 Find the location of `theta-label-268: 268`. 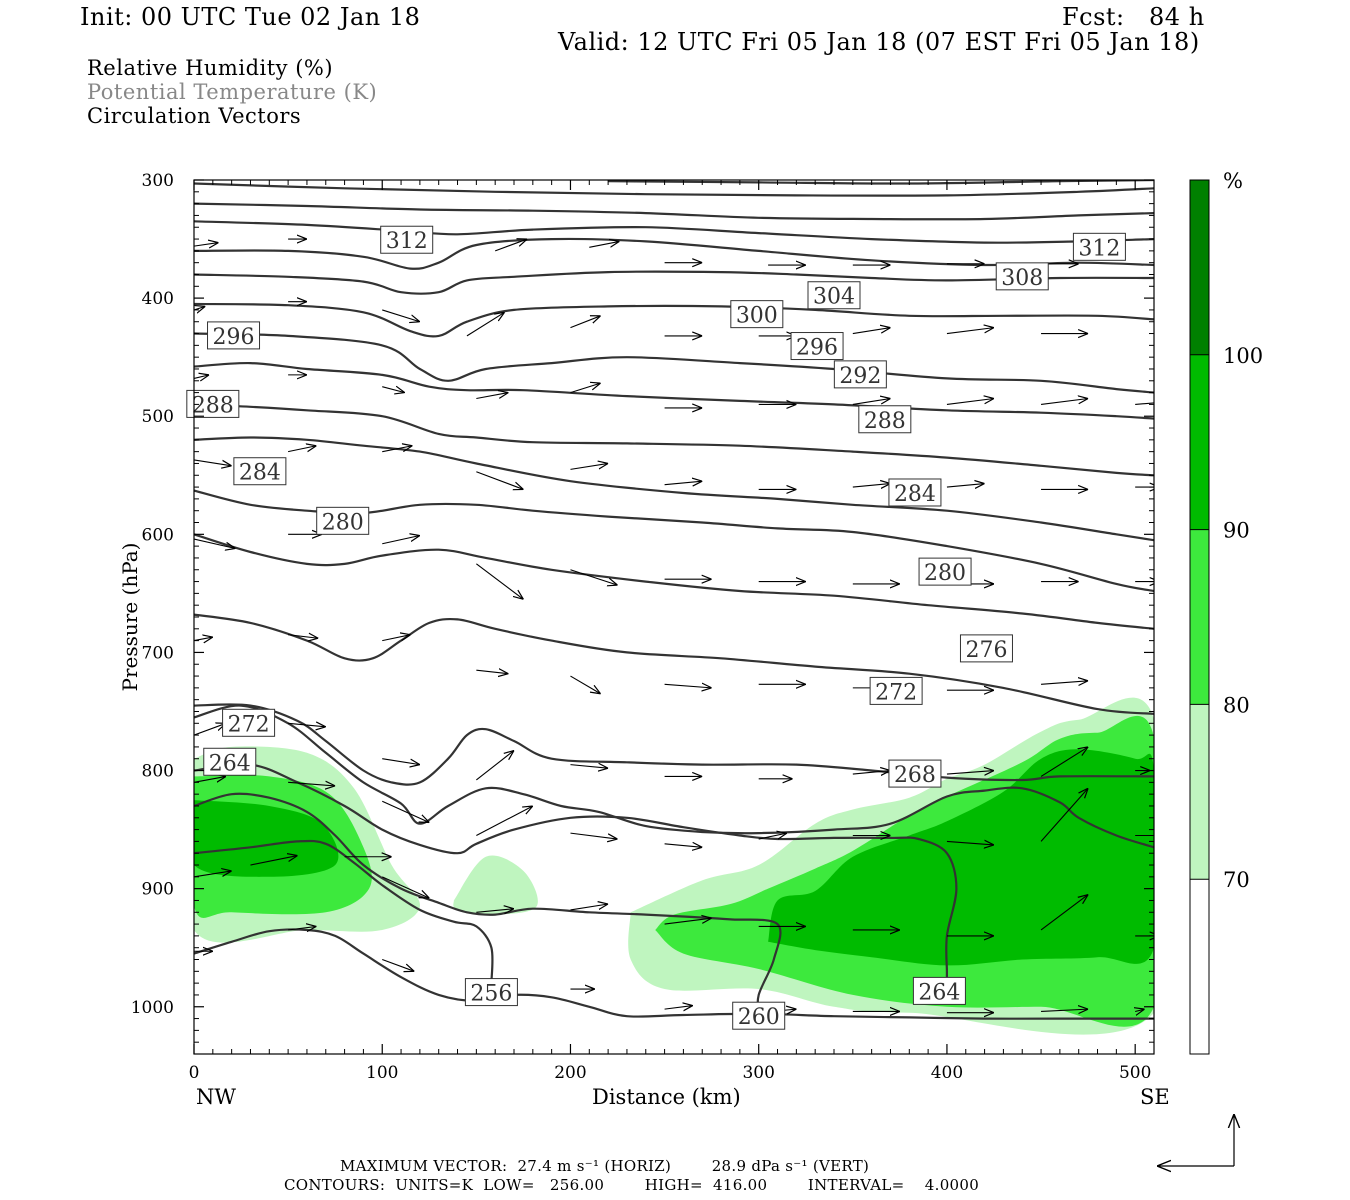

theta-label-268: 268 is located at coordinates (915, 773).